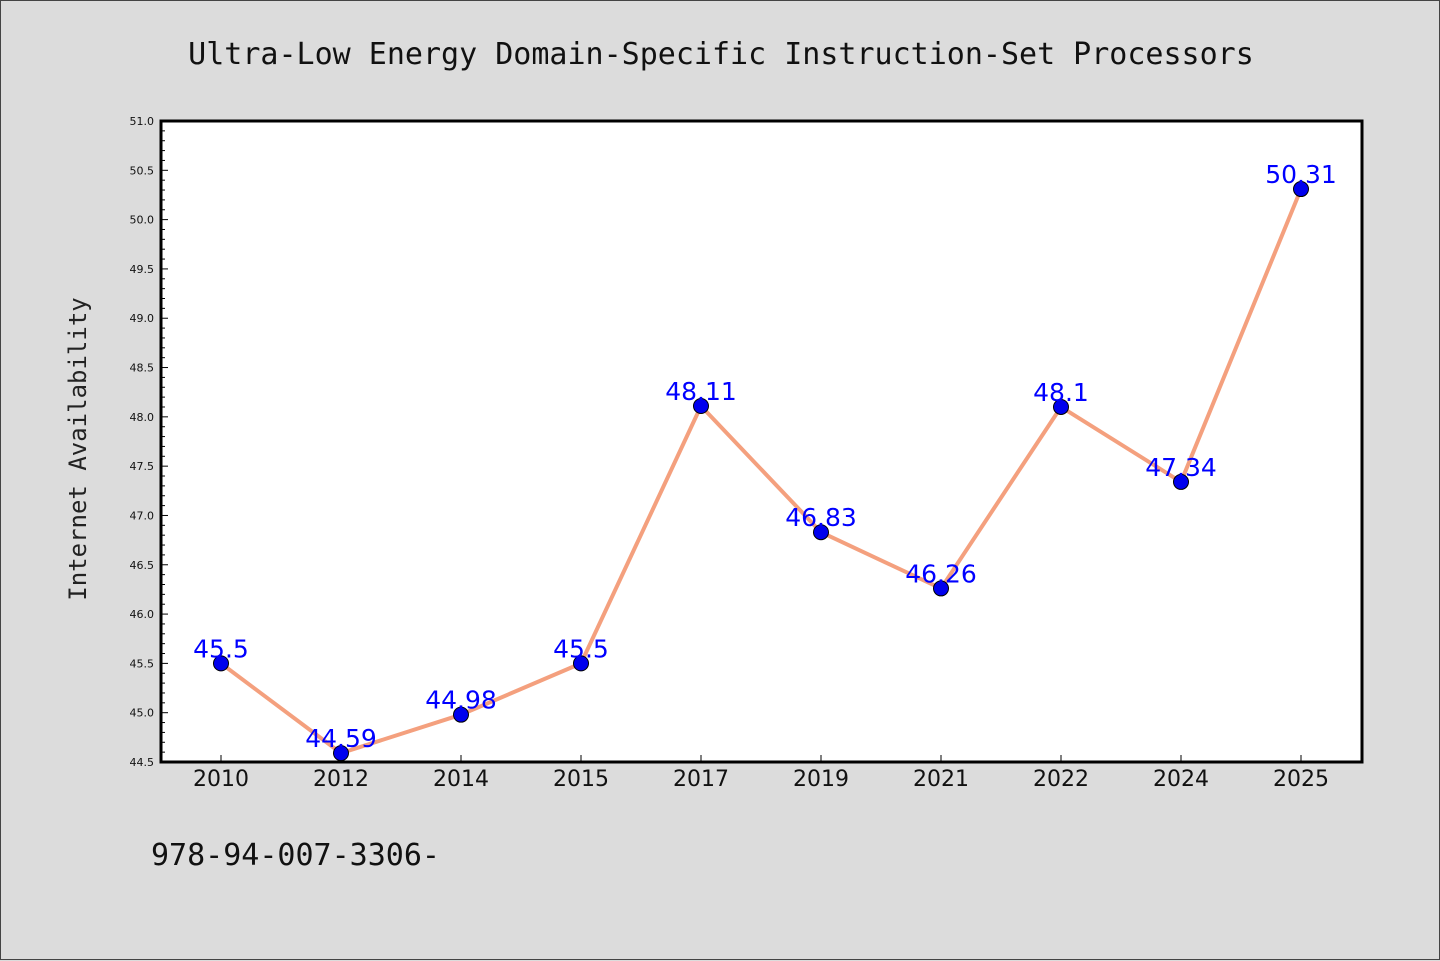 This screenshot has width=1440, height=961. What do you see at coordinates (1061, 392) in the screenshot?
I see `data-label: 48.1` at bounding box center [1061, 392].